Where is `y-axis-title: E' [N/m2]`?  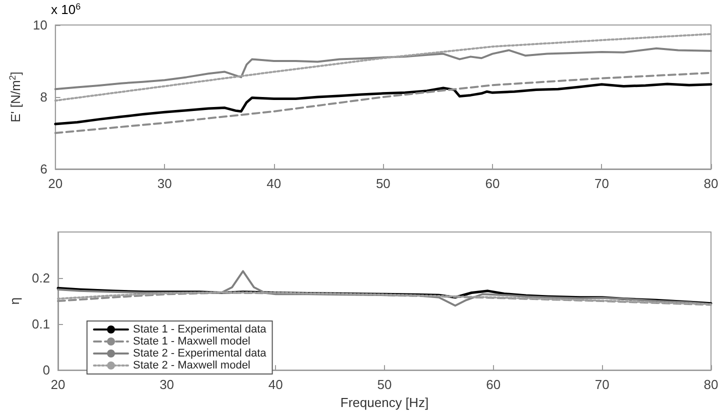
y-axis-title: E' [N/m2] is located at coordinates (15, 97).